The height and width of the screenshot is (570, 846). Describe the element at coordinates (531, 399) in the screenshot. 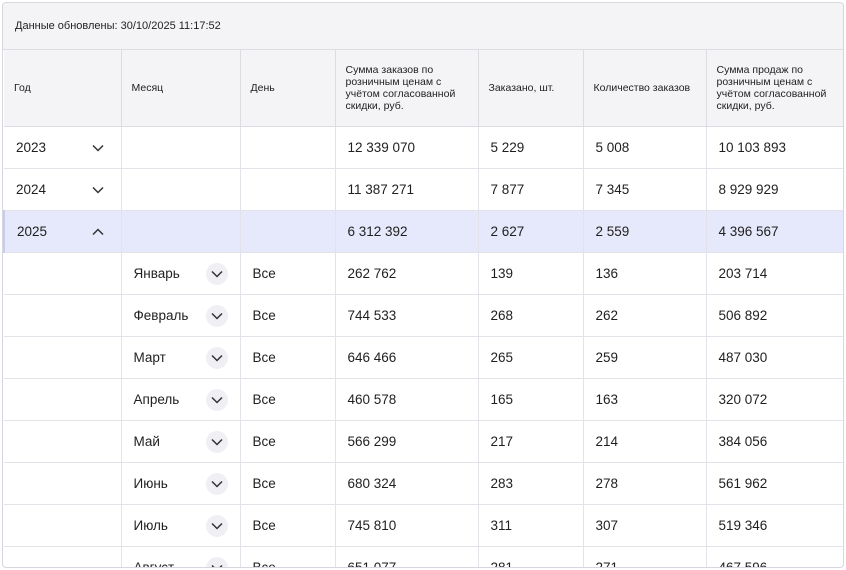

I see `ordered-pcs-cell: 165` at that location.